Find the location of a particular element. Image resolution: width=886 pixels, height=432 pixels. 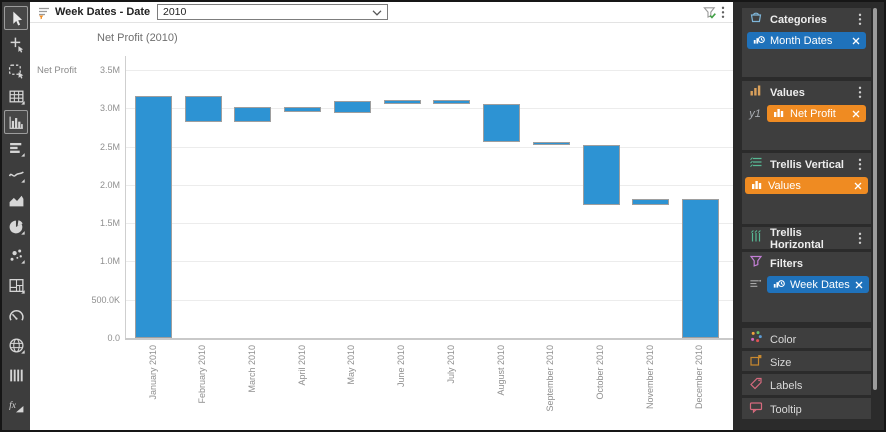

tooltip-title: Tooltip is located at coordinates (786, 409).